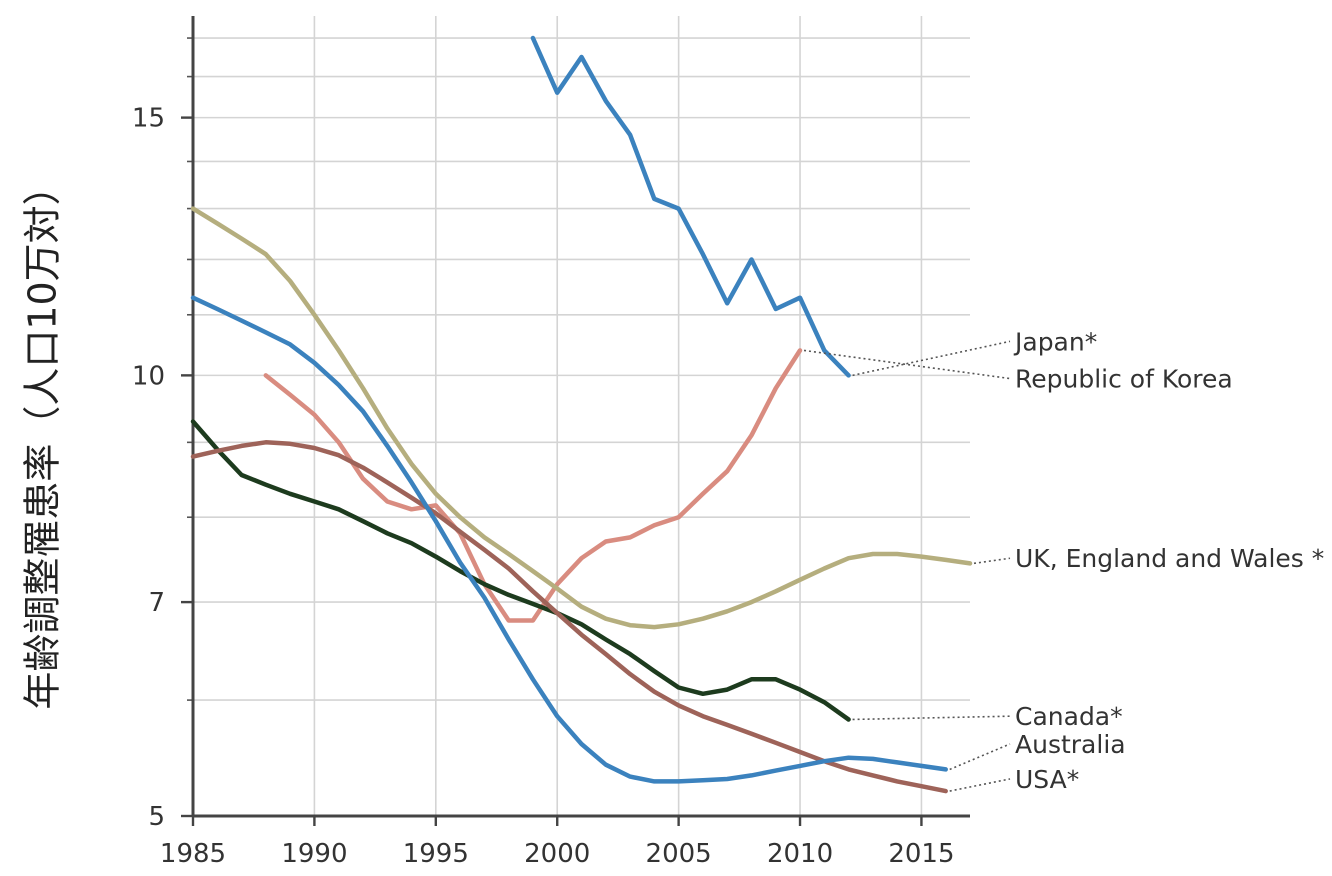  I want to click on y-tick-label: 15, so click(148, 119).